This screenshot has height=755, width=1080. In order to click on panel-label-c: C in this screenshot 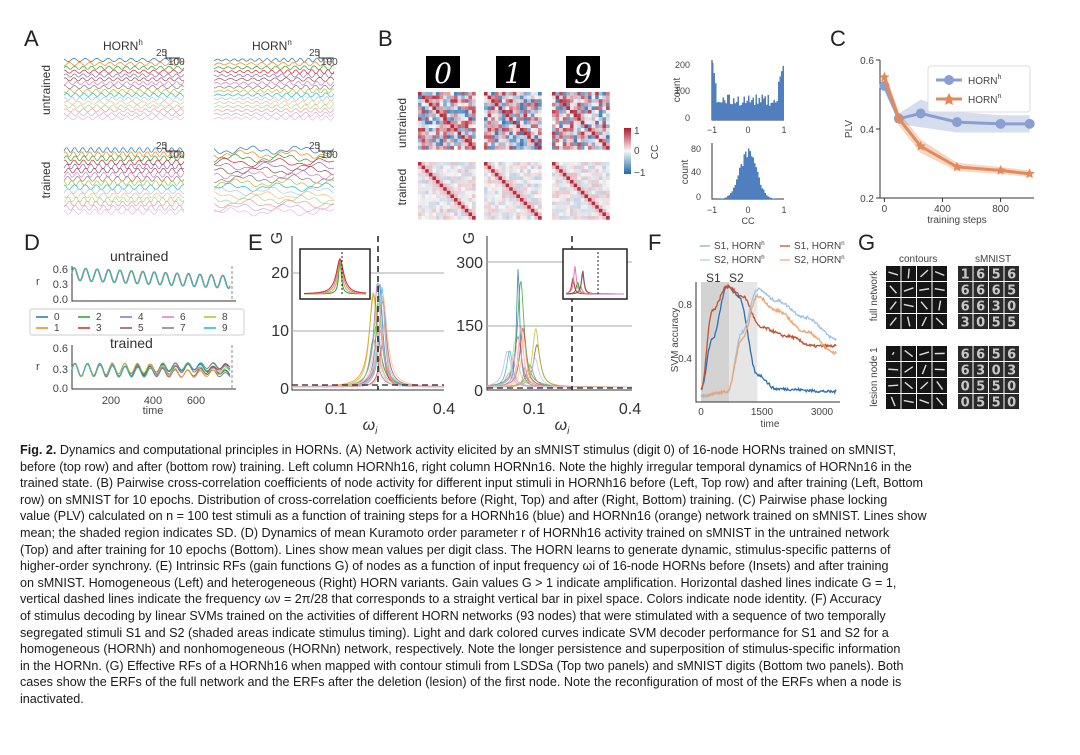, I will do `click(838, 38)`.